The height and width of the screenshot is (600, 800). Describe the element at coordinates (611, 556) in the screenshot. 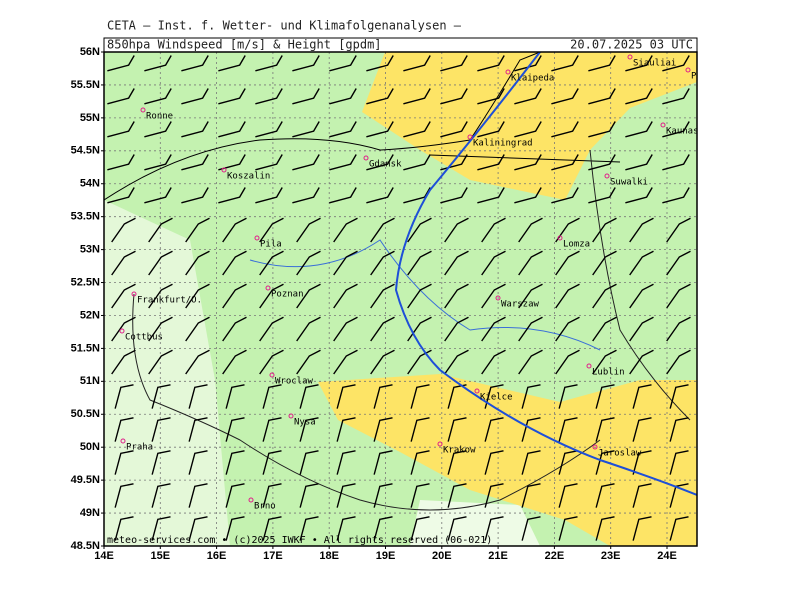

I see `lon-label: 23E` at that location.